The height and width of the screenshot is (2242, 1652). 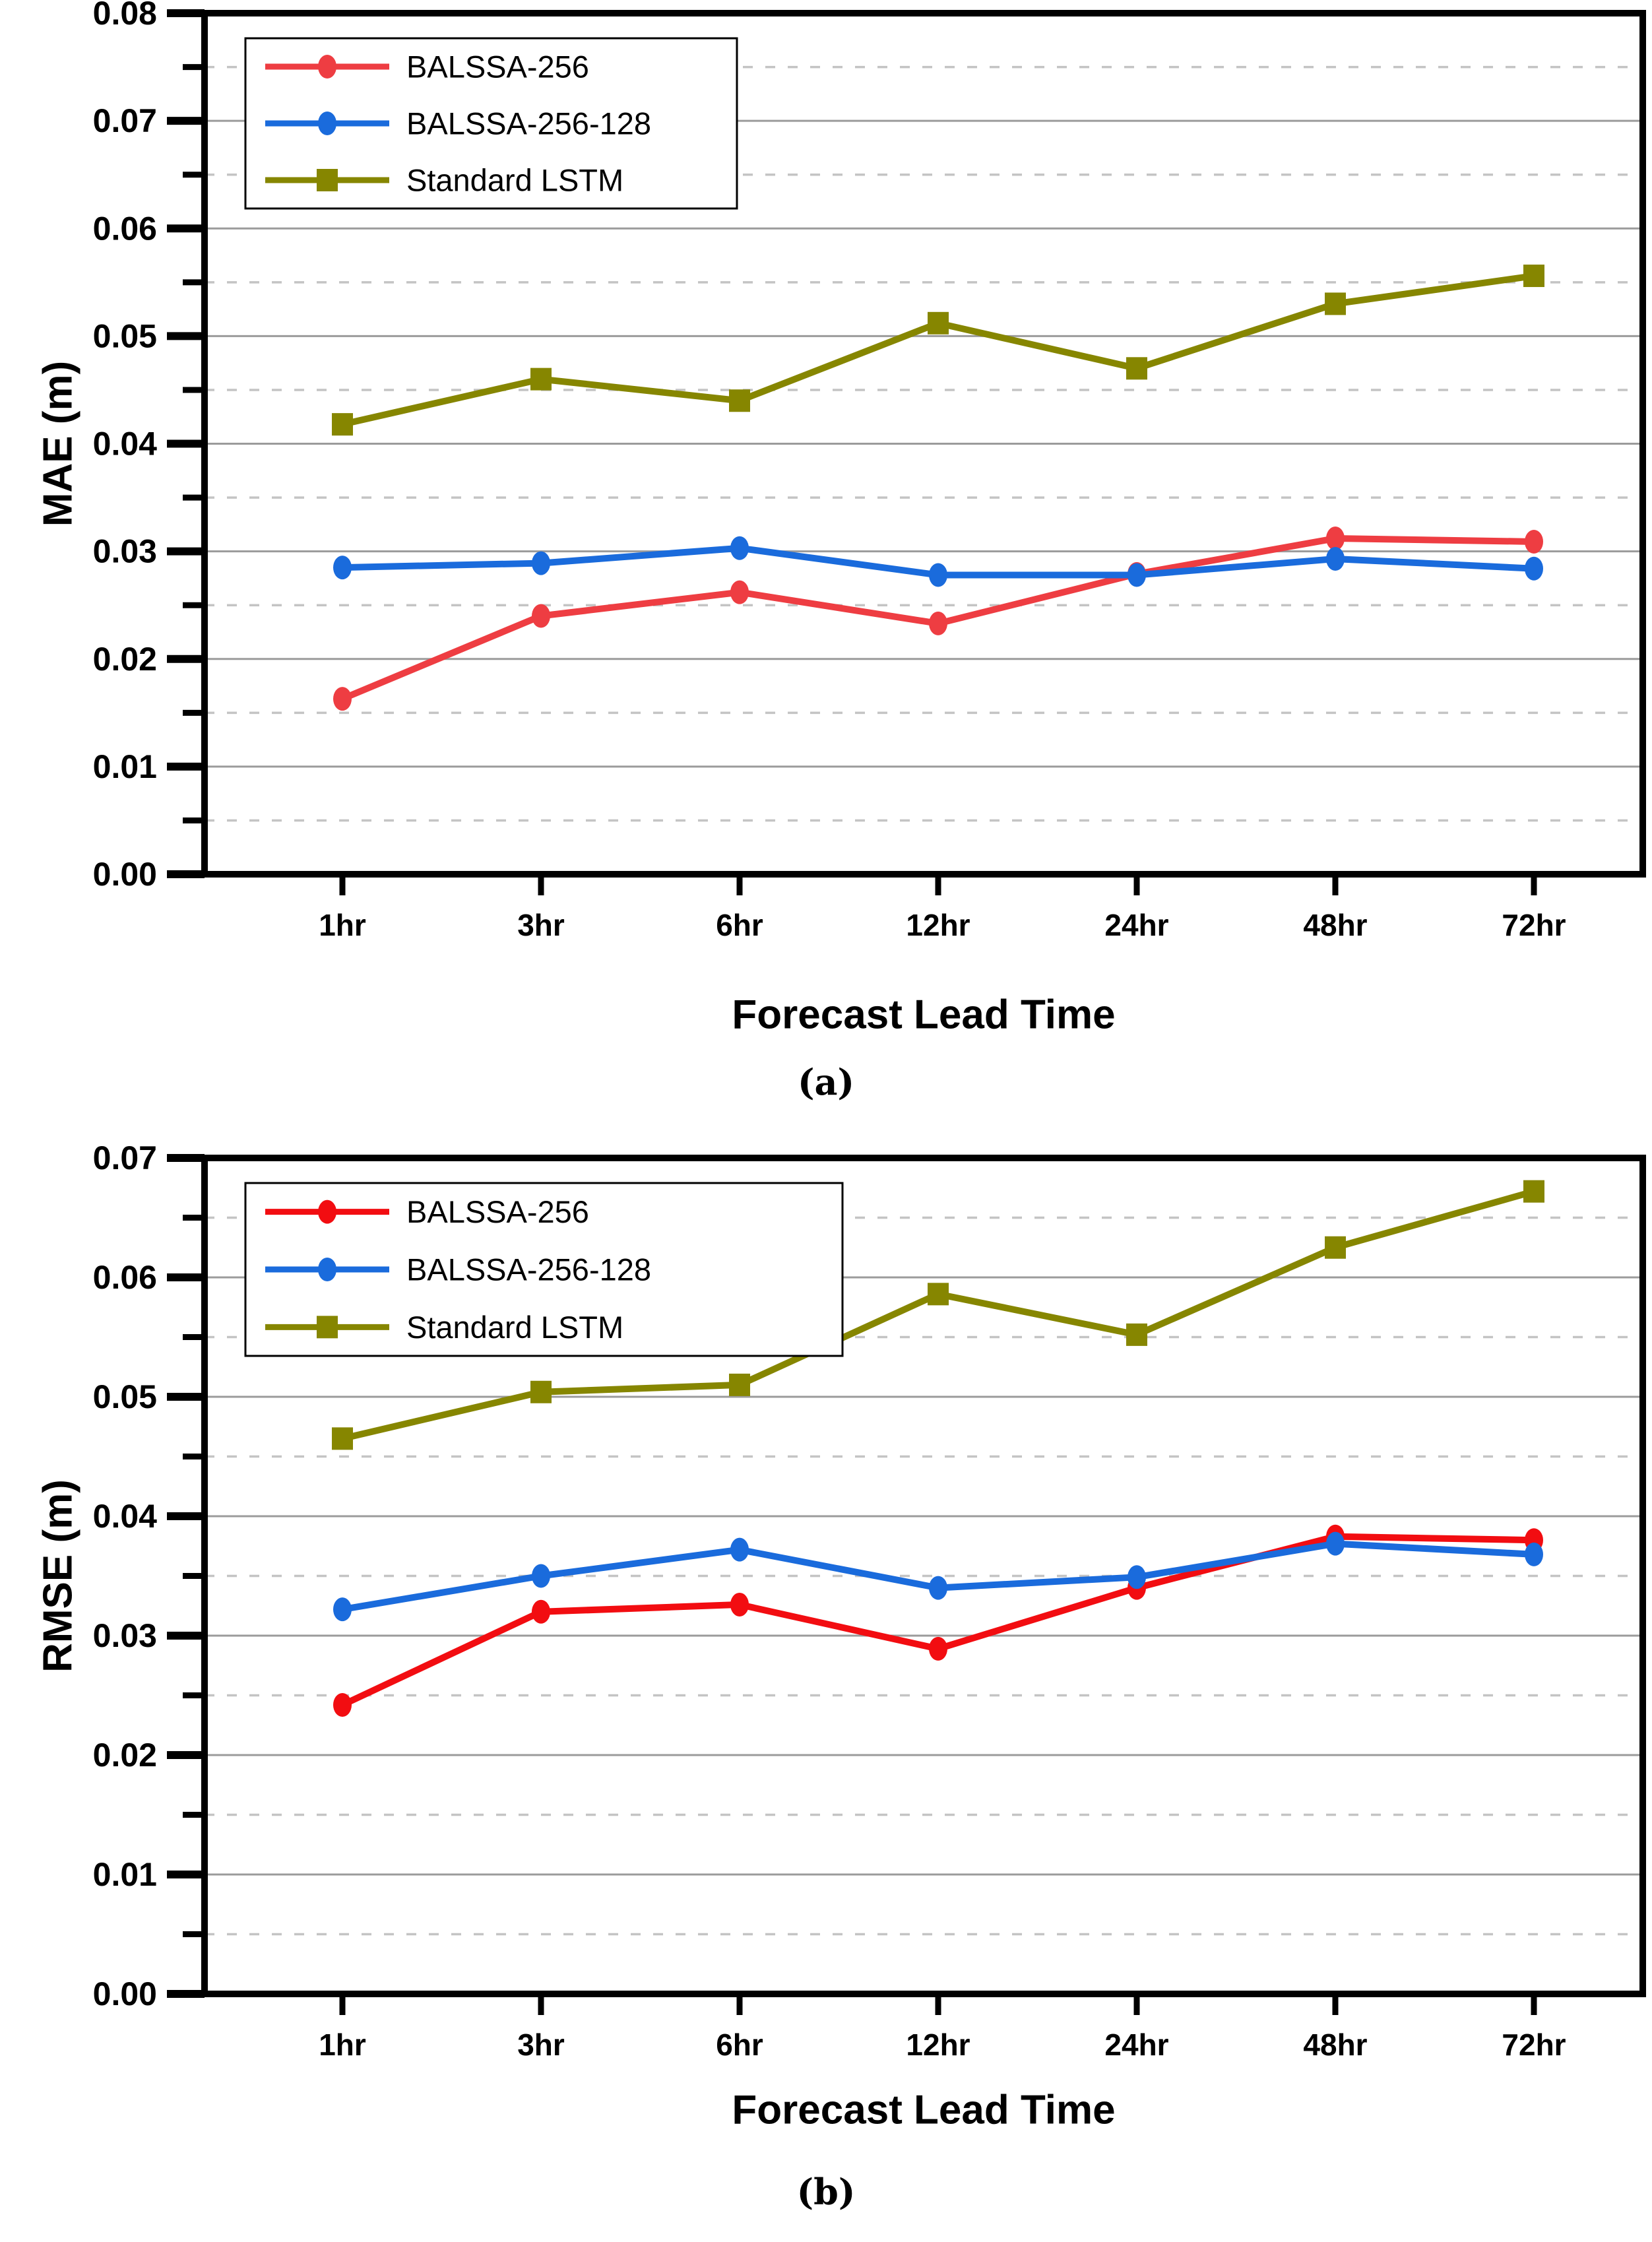 I want to click on y-axis-title: MAE (m), so click(x=58, y=444).